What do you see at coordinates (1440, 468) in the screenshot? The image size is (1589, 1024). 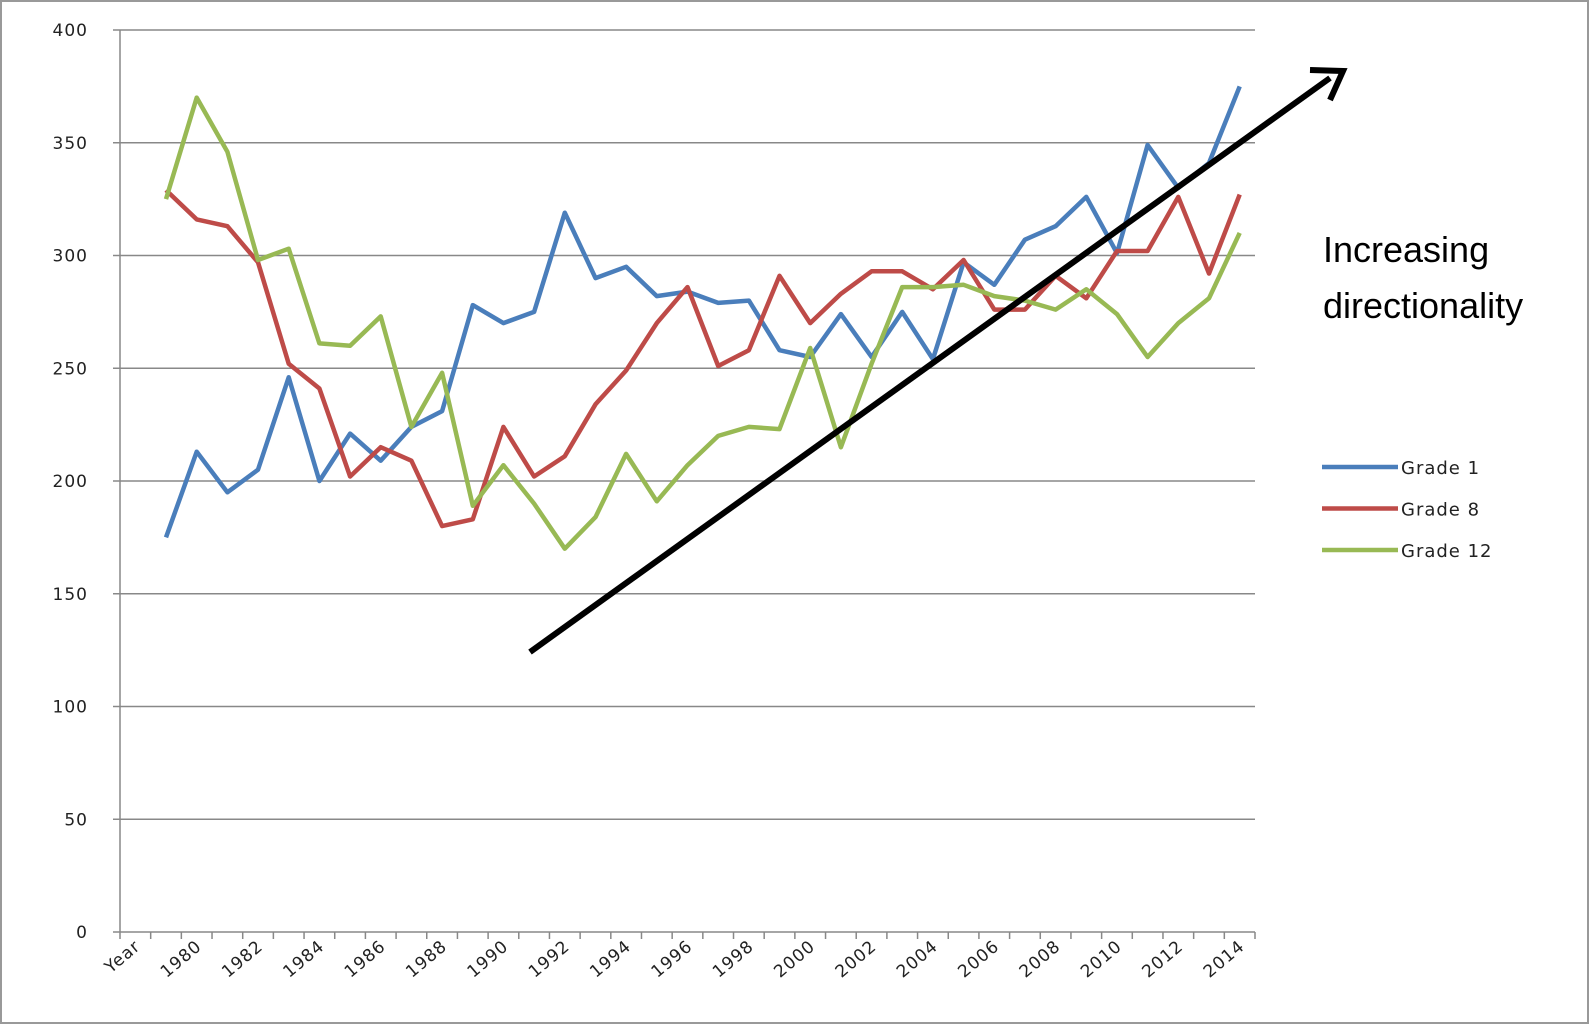 I see `legend-label: Grade 1` at bounding box center [1440, 468].